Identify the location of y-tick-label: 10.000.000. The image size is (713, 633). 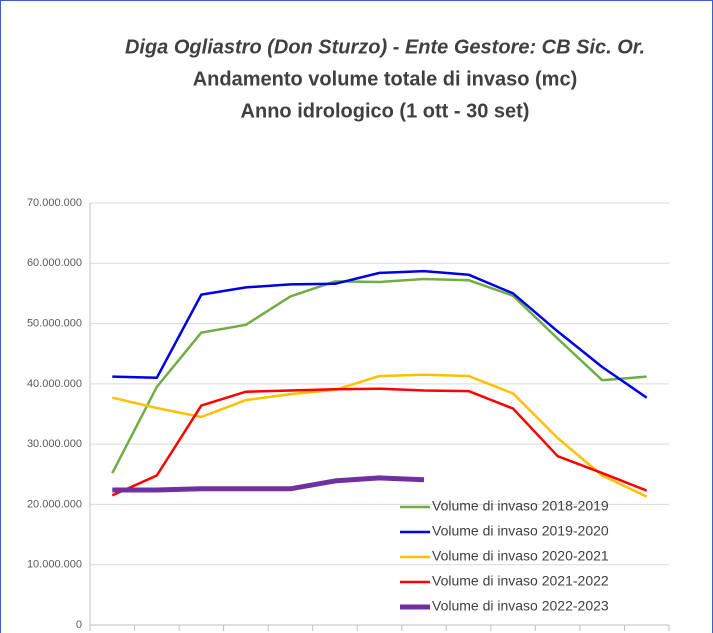
(54, 565).